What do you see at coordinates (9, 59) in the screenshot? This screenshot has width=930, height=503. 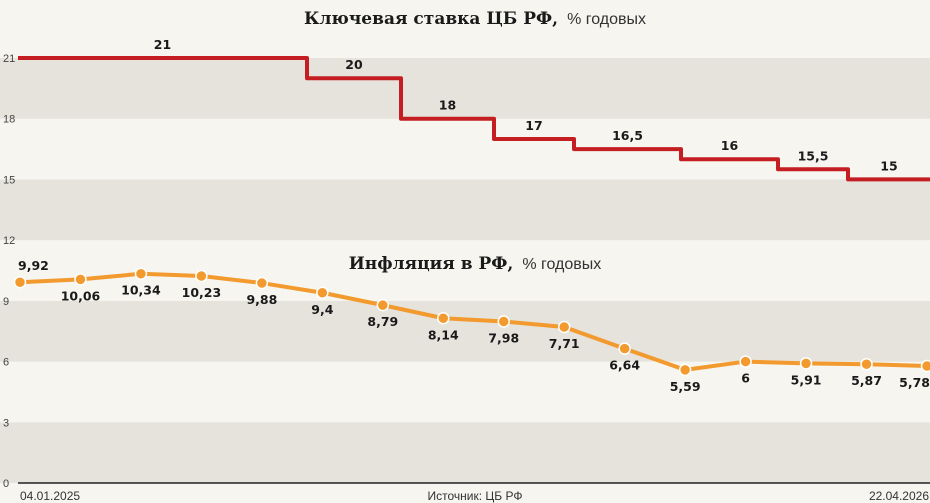 I see `y-tick-label: 21` at bounding box center [9, 59].